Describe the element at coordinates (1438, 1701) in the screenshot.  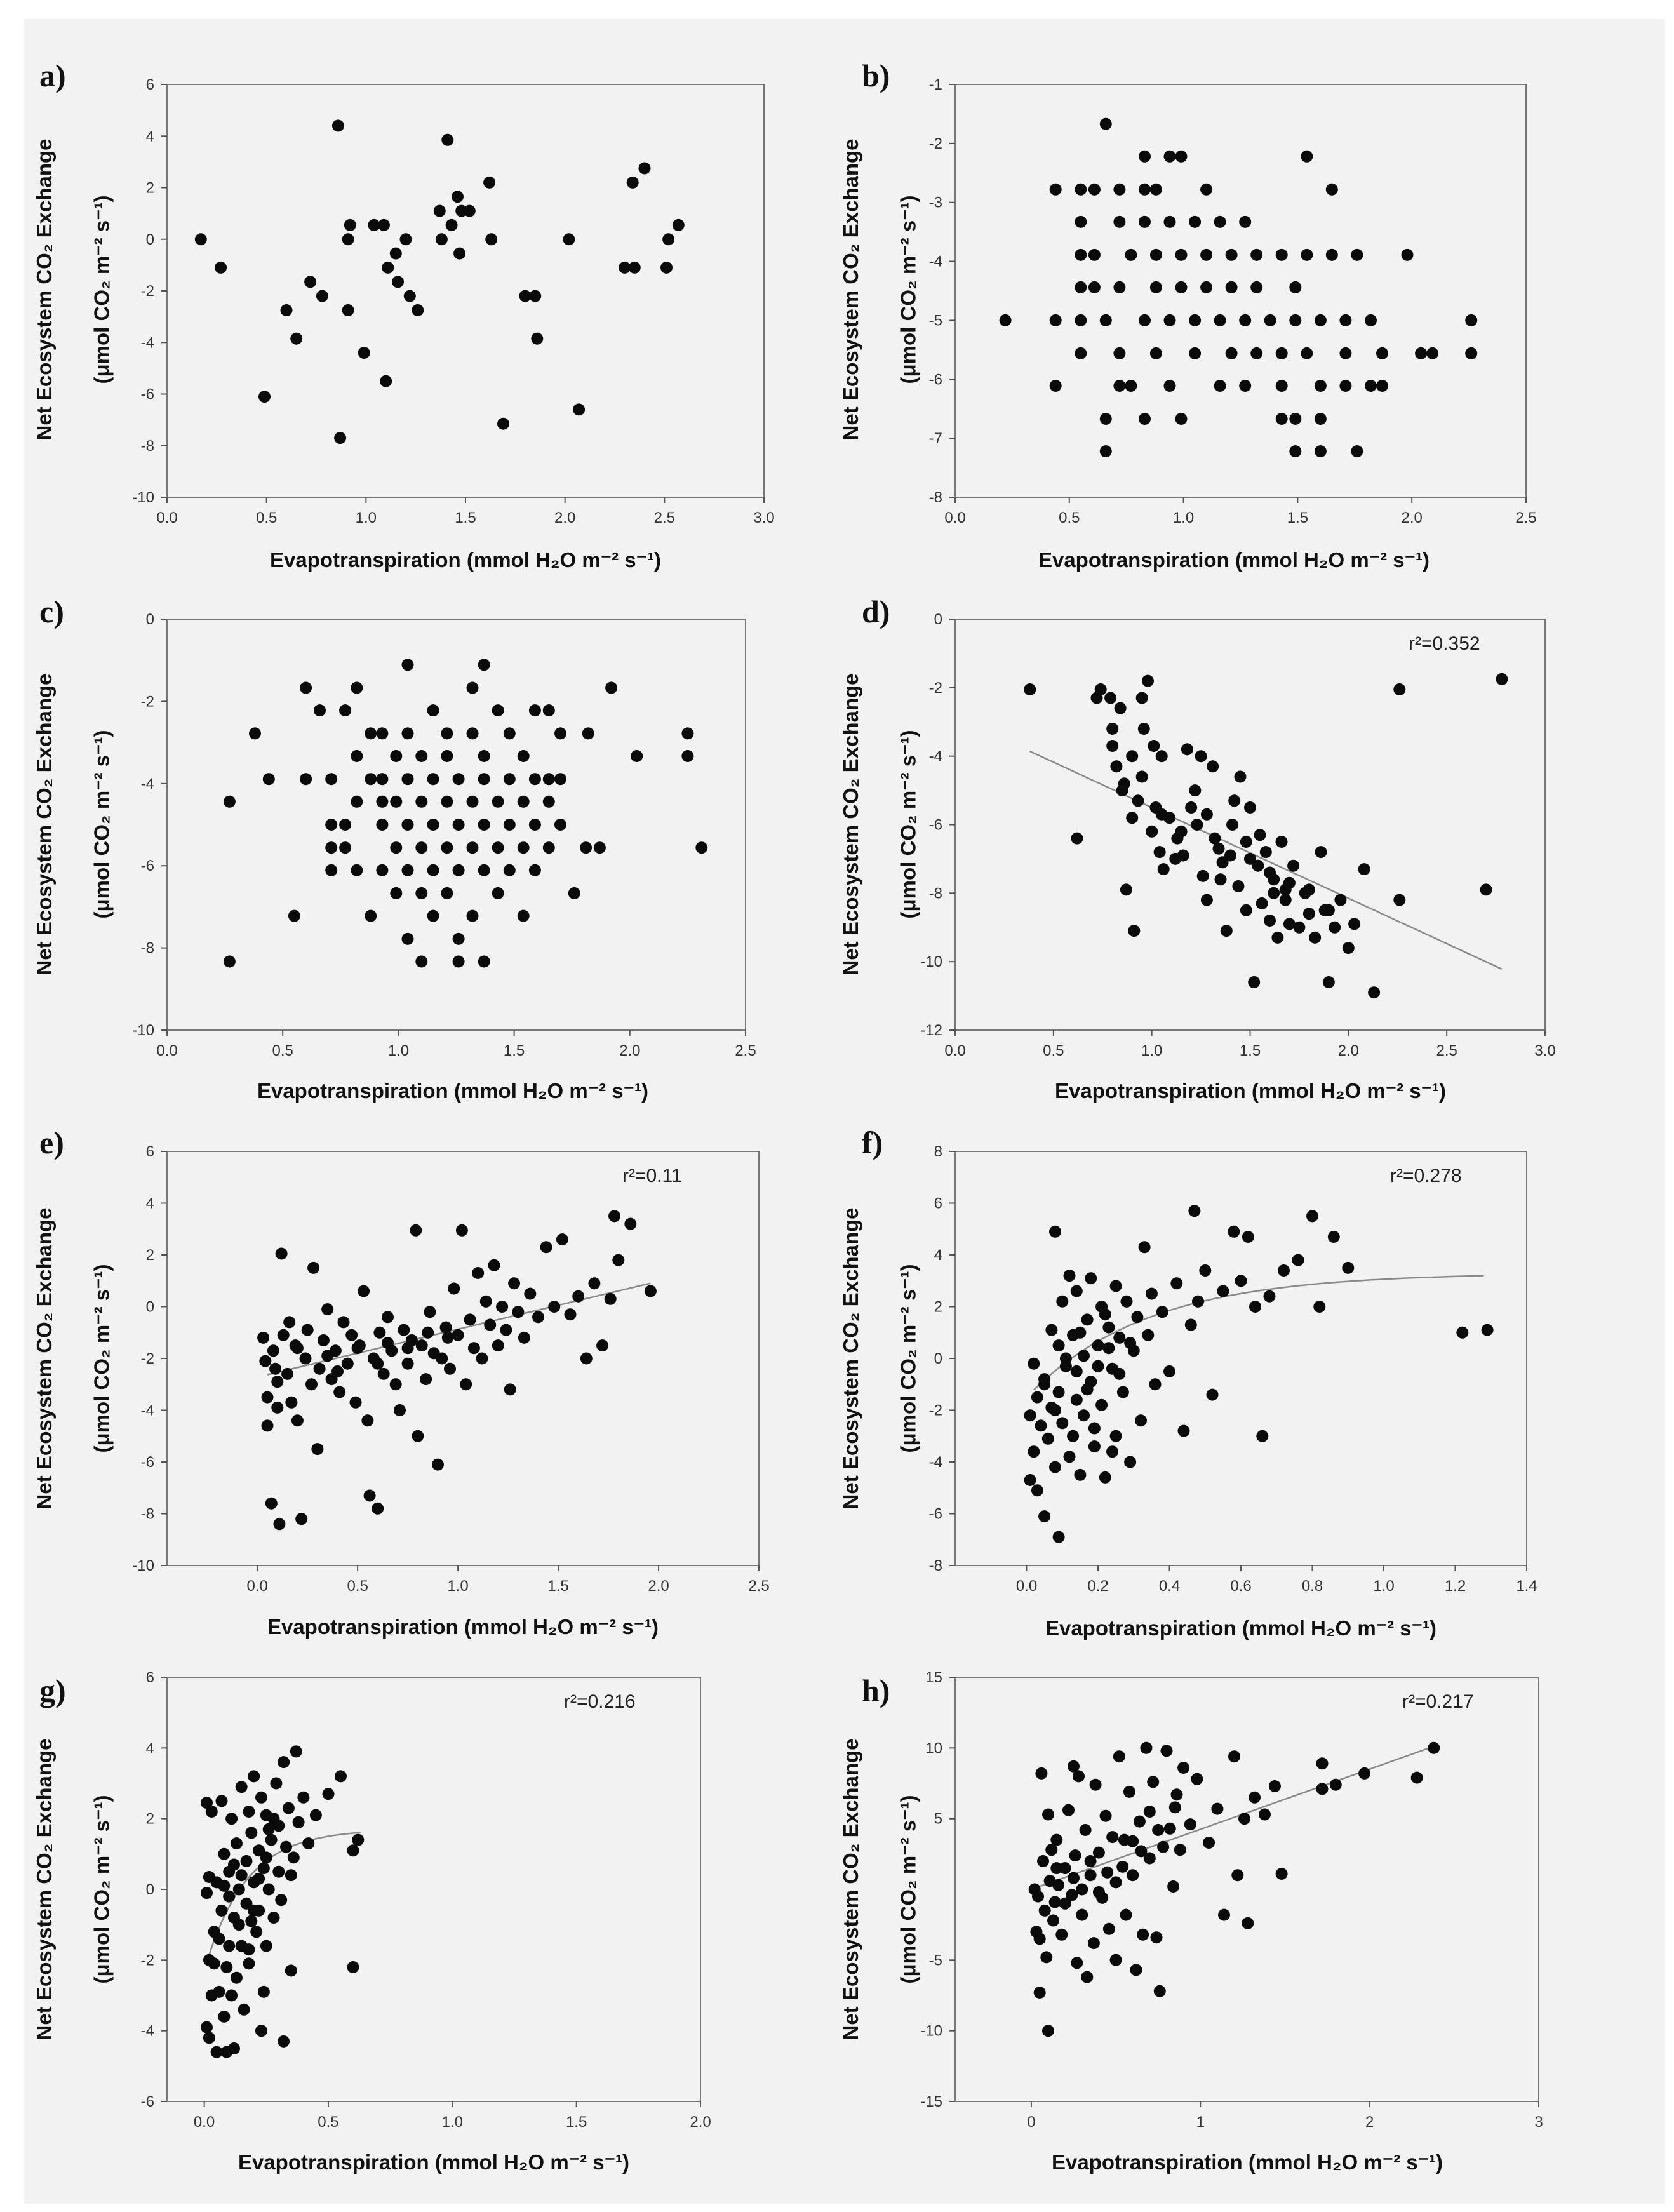
I see `r-squared-label: r²=0.217` at that location.